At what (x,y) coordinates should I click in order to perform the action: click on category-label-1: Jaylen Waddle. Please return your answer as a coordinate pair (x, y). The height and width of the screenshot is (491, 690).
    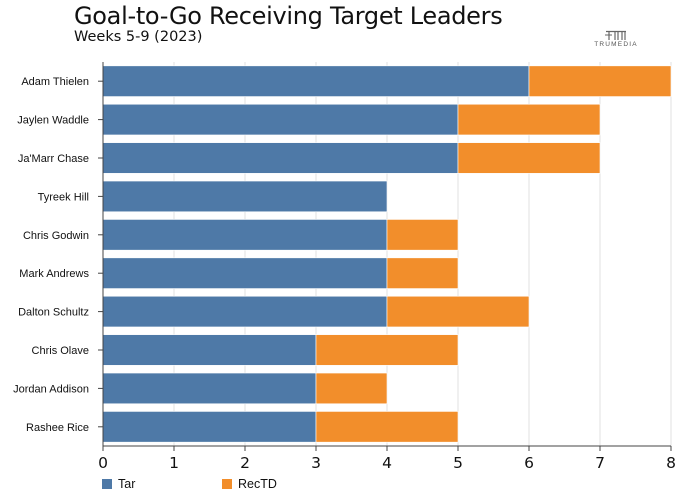
    Looking at the image, I should click on (53, 121).